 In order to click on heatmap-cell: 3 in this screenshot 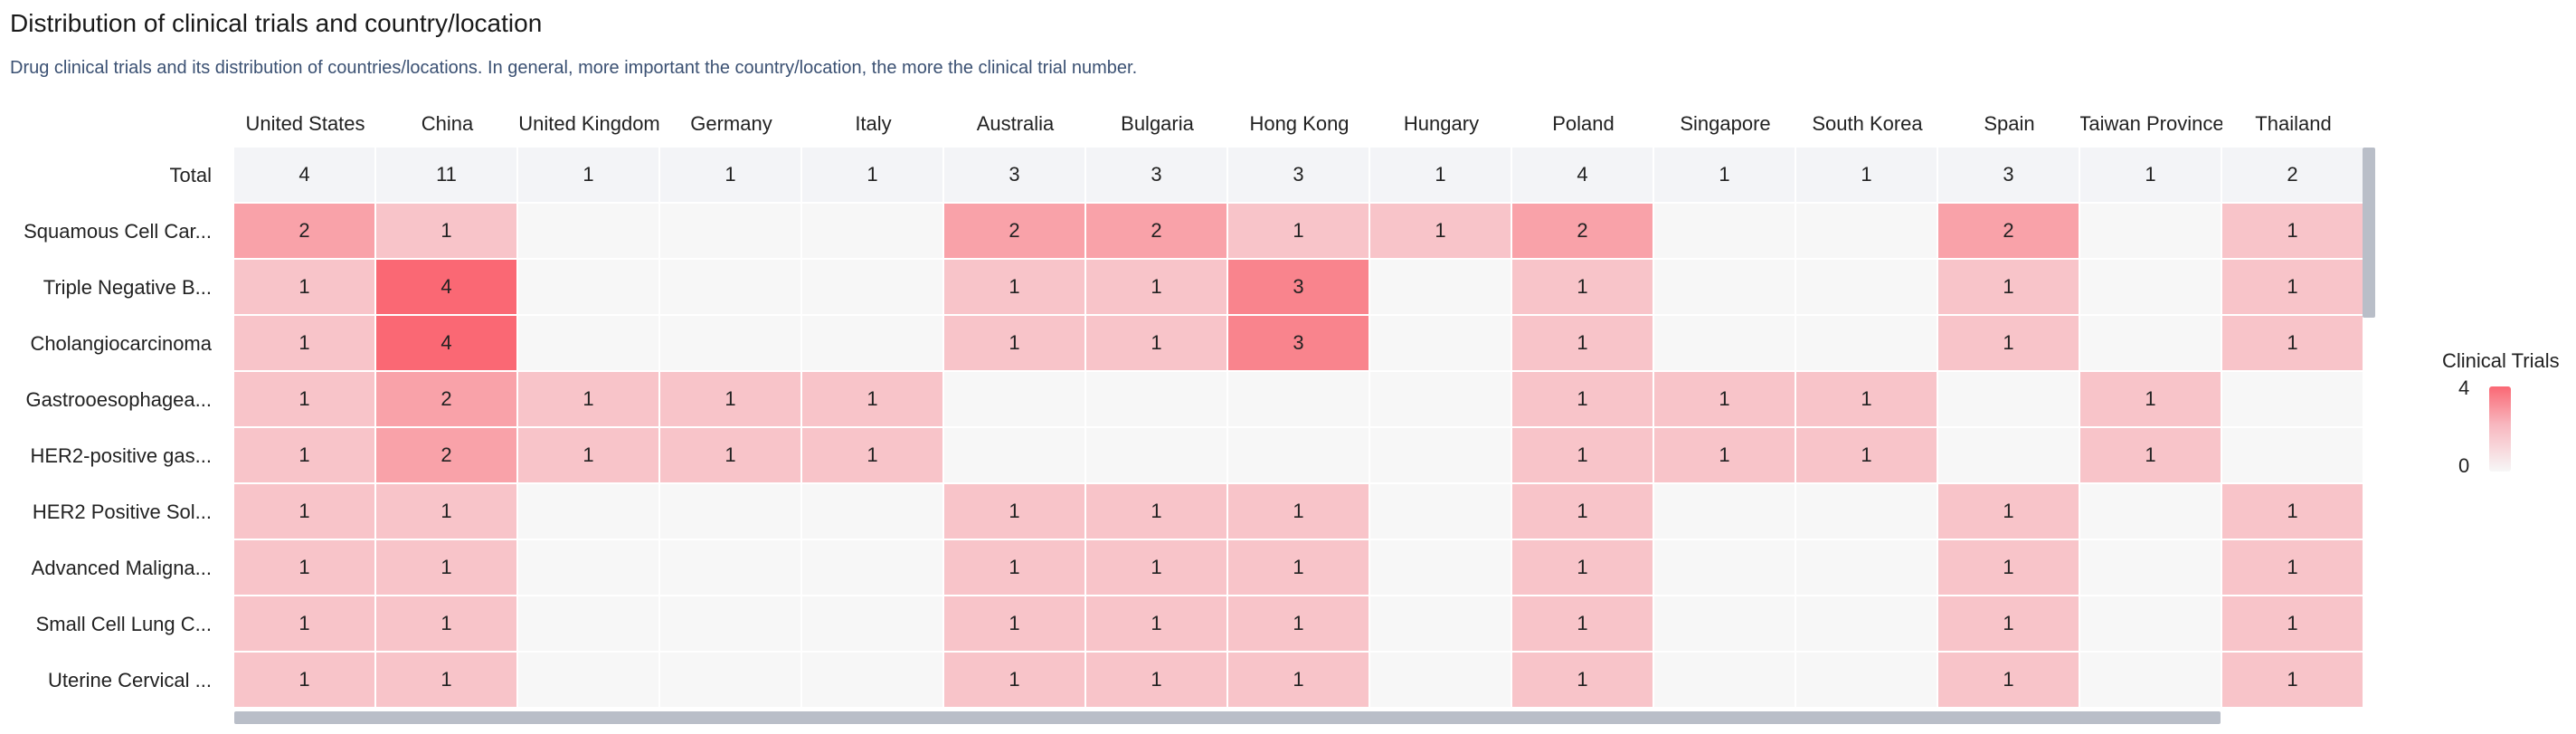, I will do `click(1299, 288)`.